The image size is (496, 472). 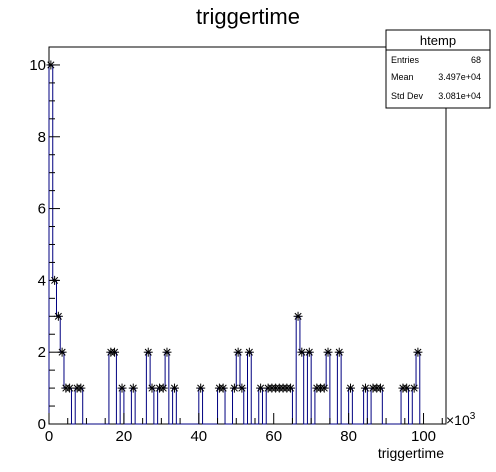 I want to click on y-tick-label: 6, so click(x=42, y=209).